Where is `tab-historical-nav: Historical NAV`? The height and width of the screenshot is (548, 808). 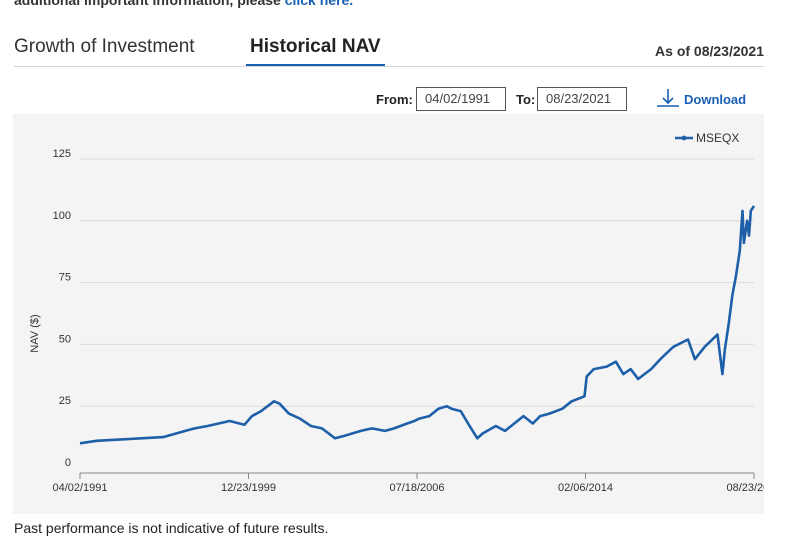
tab-historical-nav: Historical NAV is located at coordinates (315, 51).